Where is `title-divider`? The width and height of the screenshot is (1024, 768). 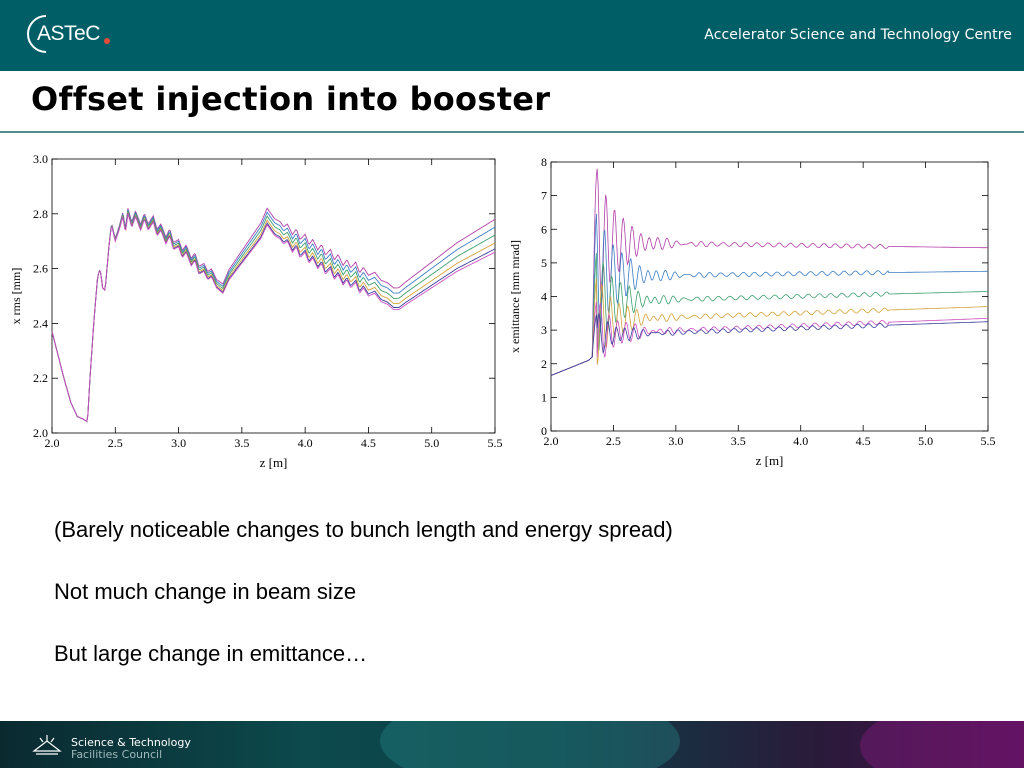
title-divider is located at coordinates (512, 132).